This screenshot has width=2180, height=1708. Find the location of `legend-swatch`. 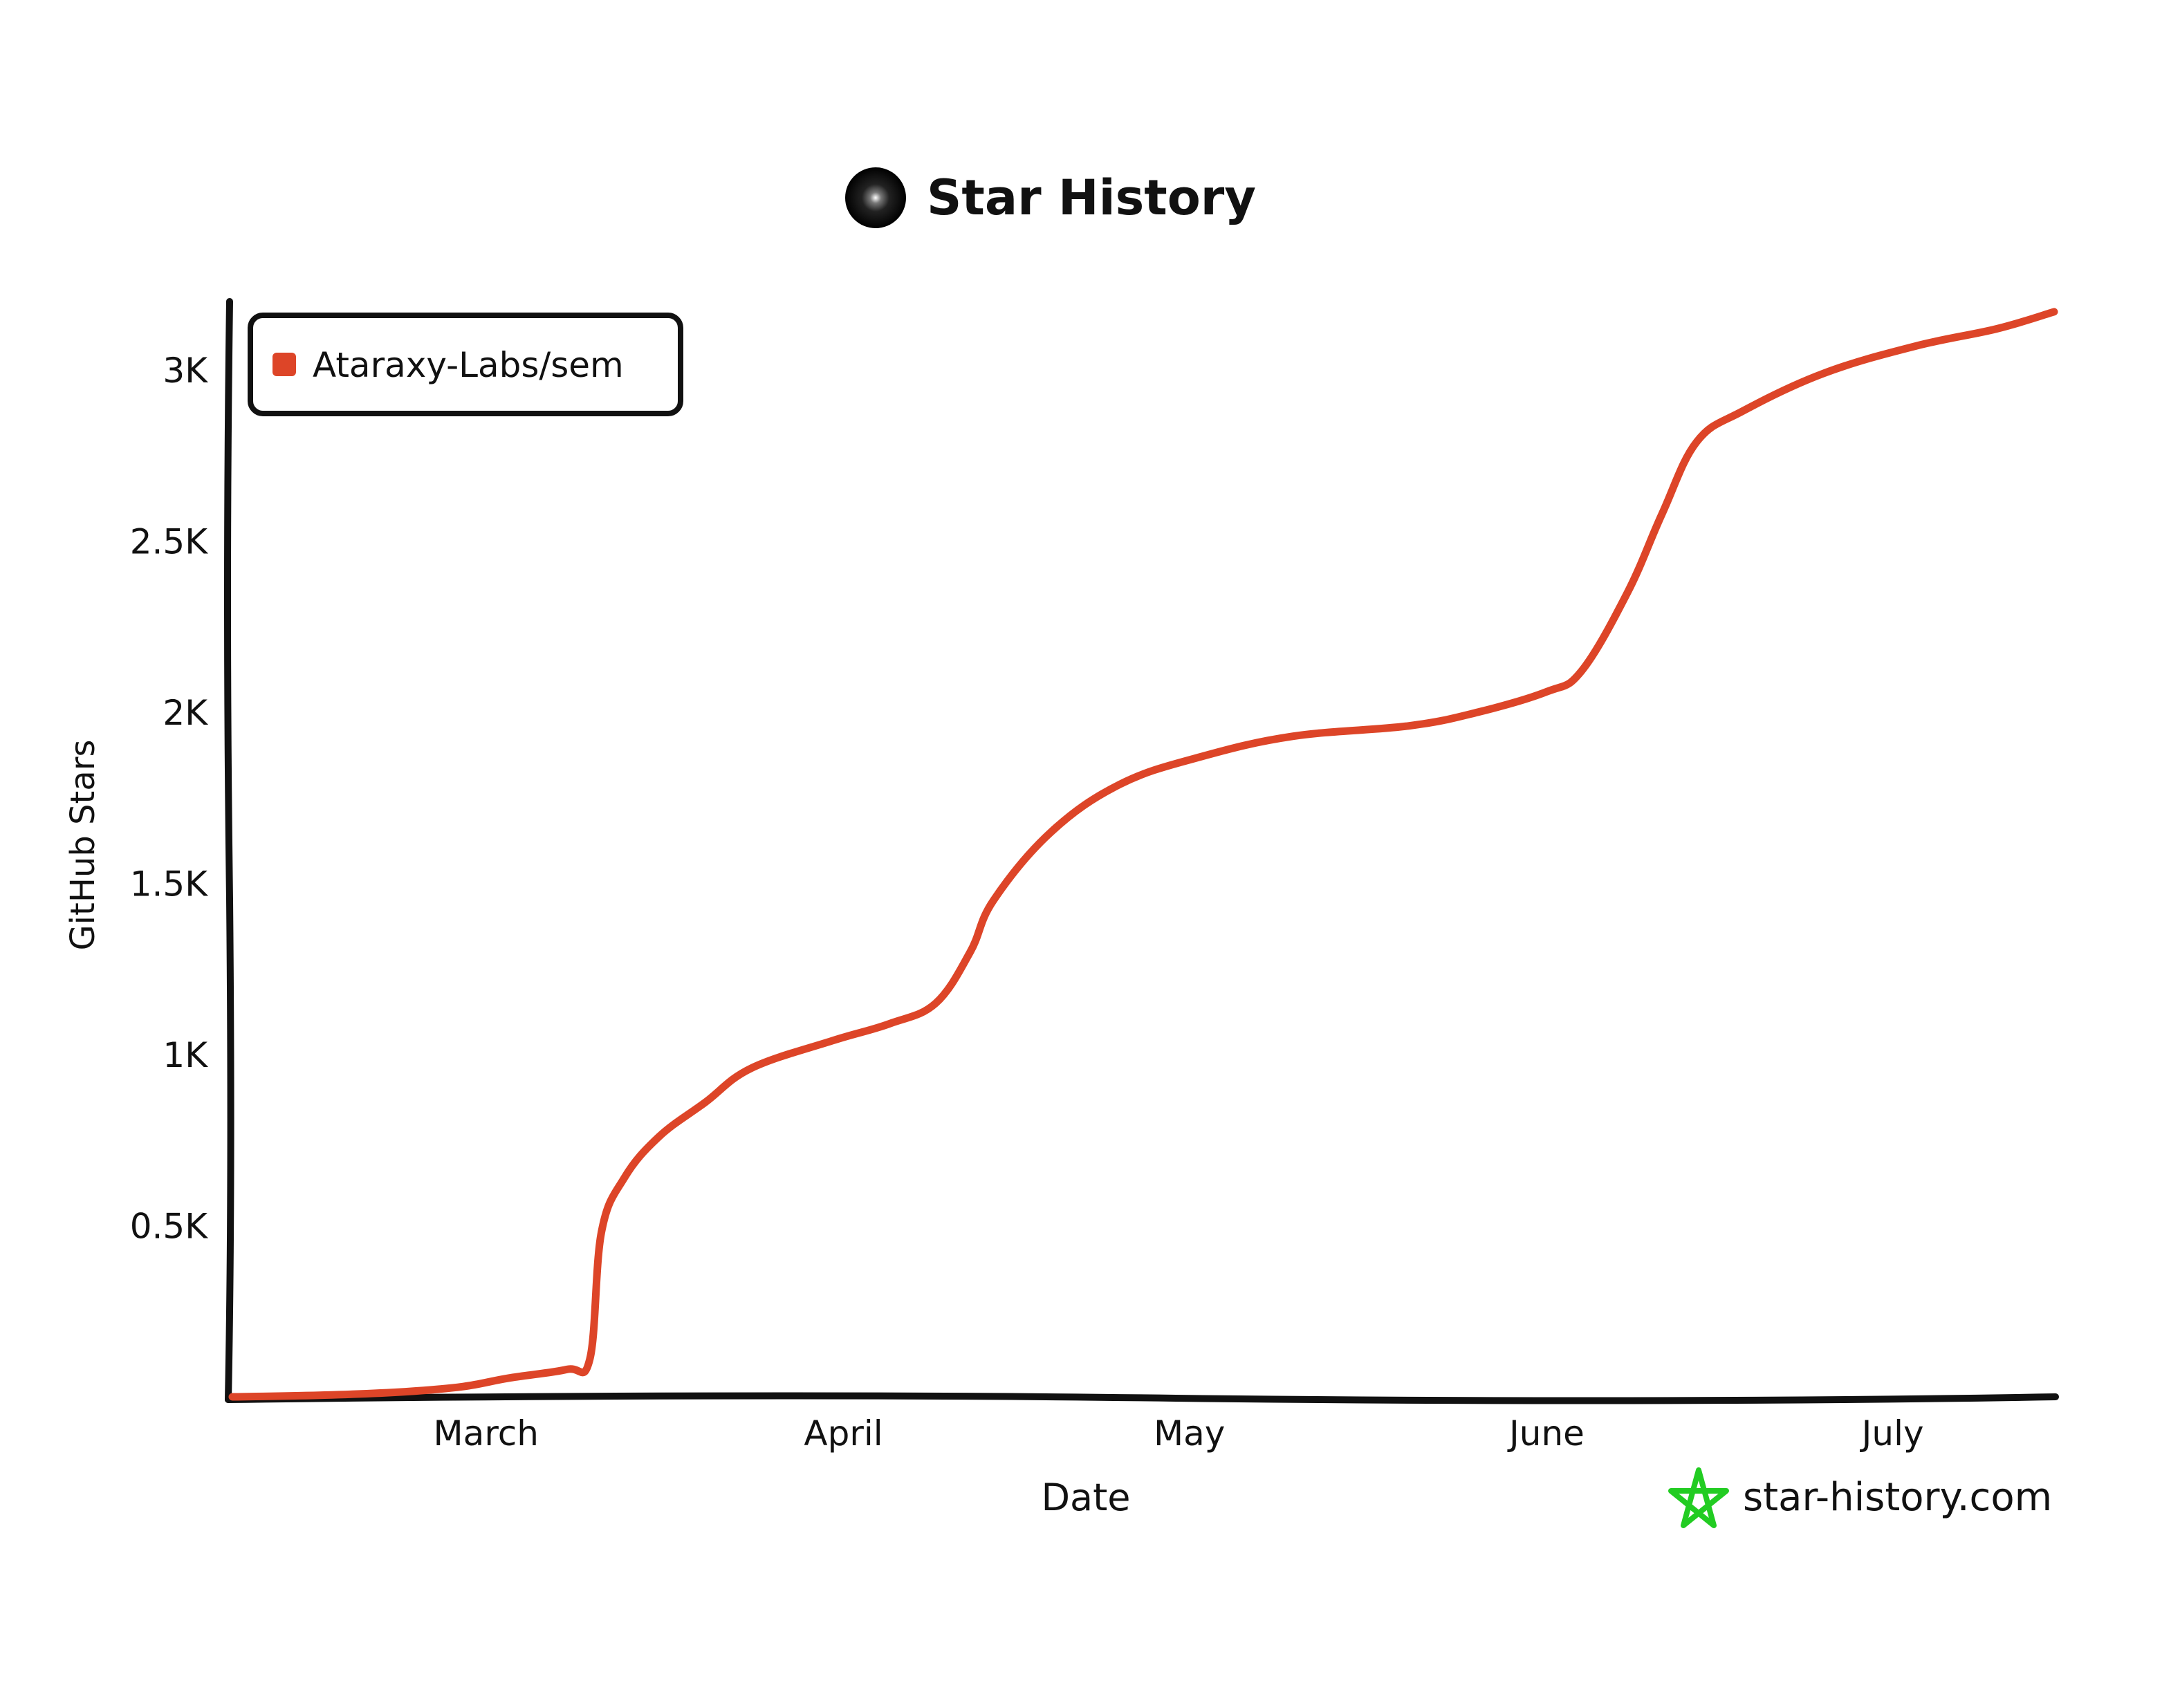

legend-swatch is located at coordinates (284, 364).